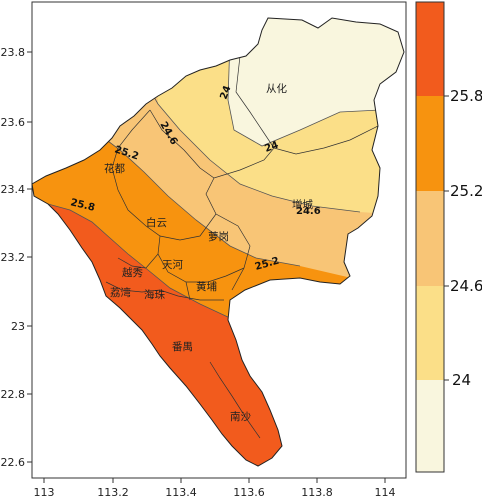 The height and width of the screenshot is (500, 482). What do you see at coordinates (164, 175) in the screenshot?
I see `boundary-baiyun` at bounding box center [164, 175].